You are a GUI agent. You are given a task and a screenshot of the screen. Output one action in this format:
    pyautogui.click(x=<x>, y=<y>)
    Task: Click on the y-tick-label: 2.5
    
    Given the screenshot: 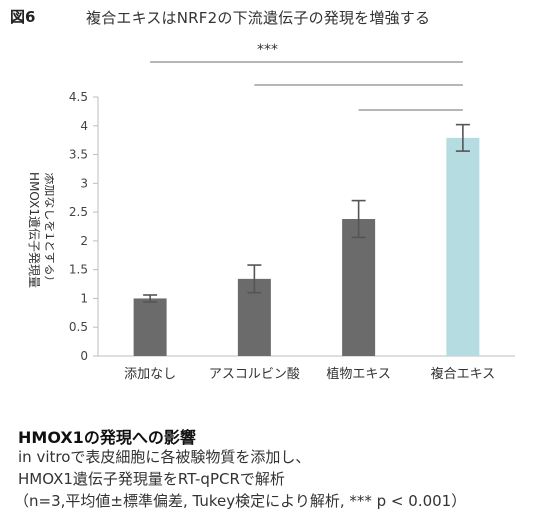 What is the action you would take?
    pyautogui.click(x=78, y=212)
    